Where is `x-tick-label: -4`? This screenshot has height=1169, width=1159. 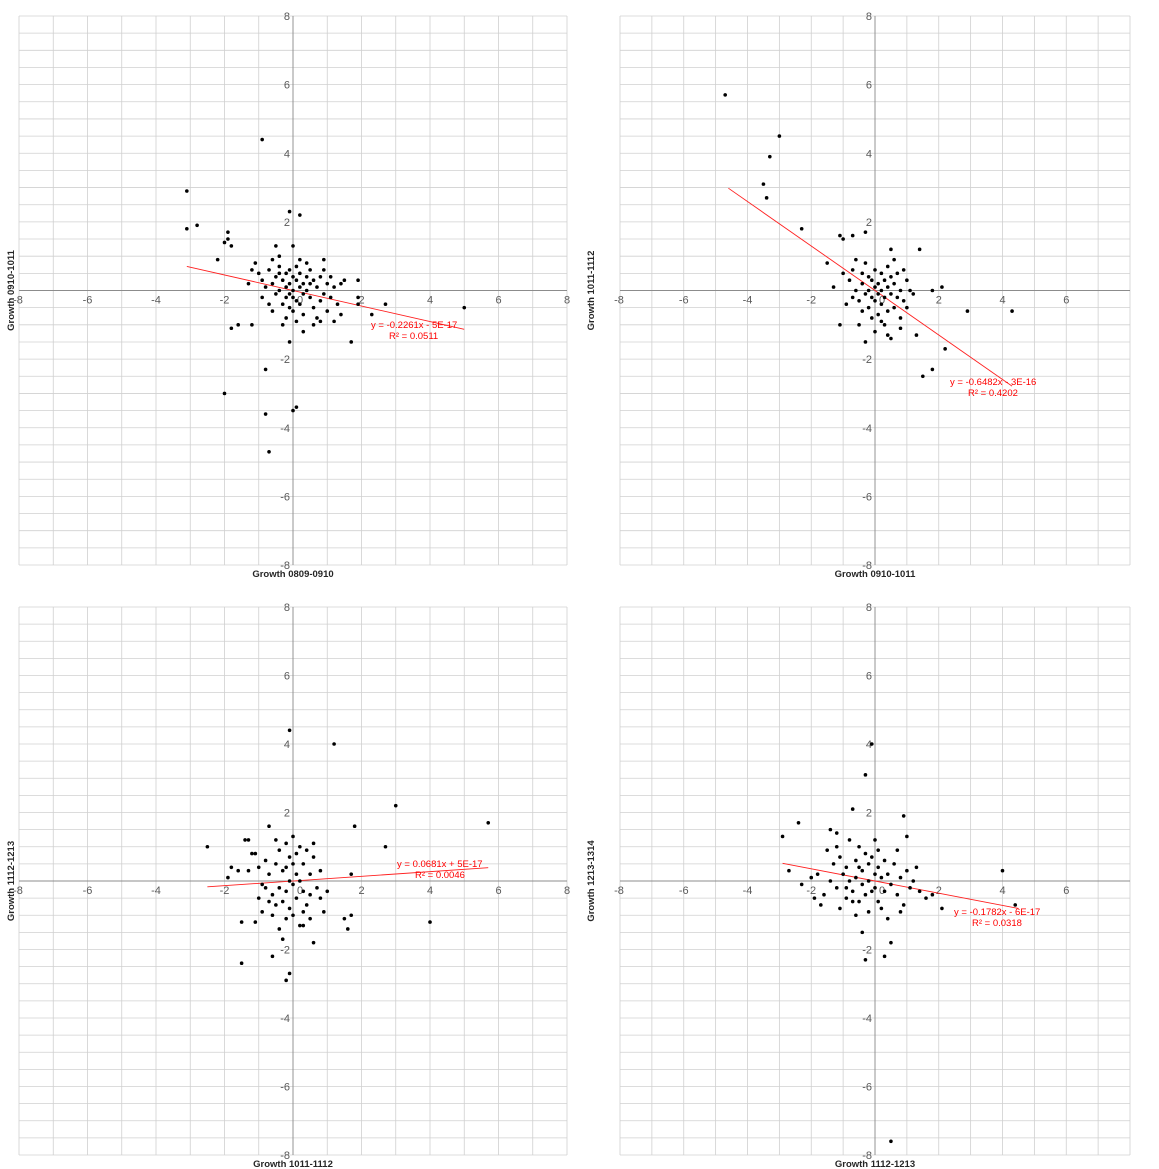 x-tick-label: -4 is located at coordinates (156, 891).